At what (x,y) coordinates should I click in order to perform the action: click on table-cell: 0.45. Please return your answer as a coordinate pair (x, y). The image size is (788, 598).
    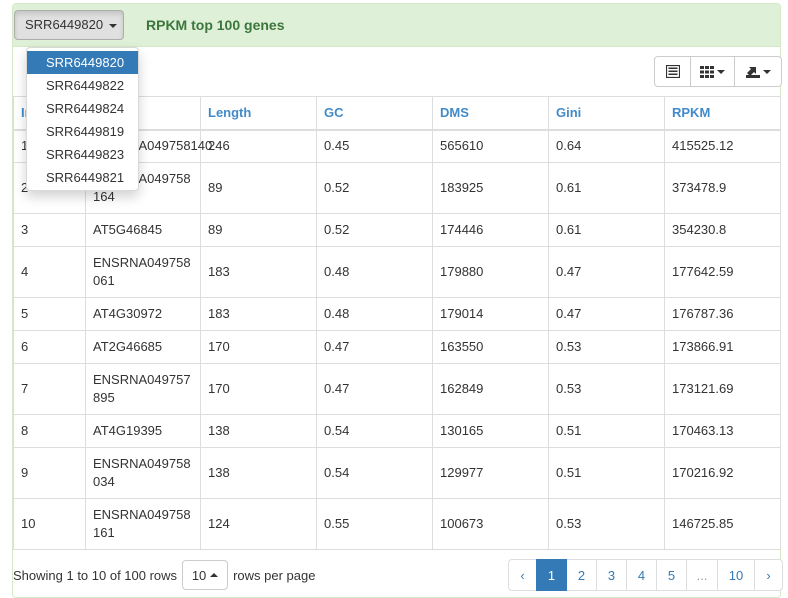
    Looking at the image, I should click on (374, 146).